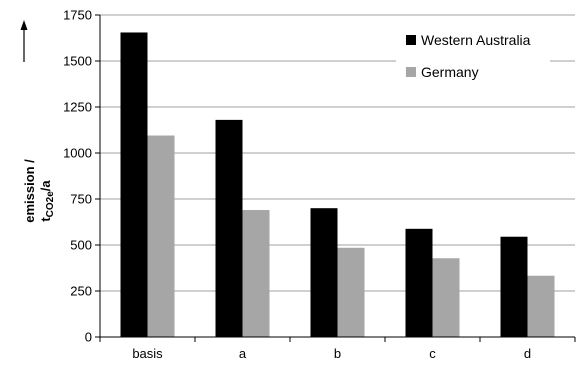 Image resolution: width=587 pixels, height=367 pixels. Describe the element at coordinates (147, 353) in the screenshot. I see `x-tick-label-basis: basis` at that location.